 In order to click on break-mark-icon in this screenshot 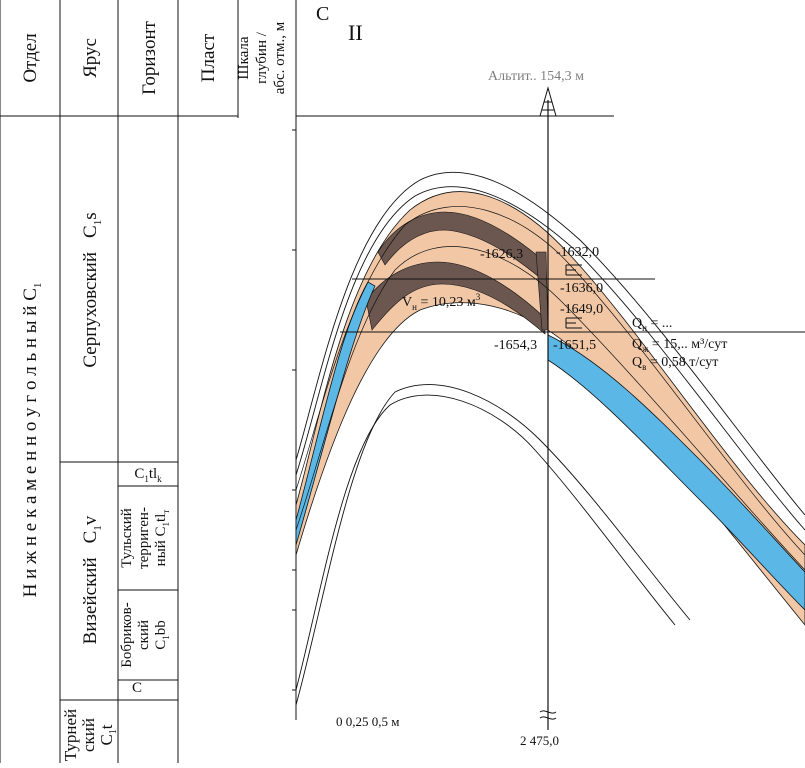, I will do `click(548, 715)`.